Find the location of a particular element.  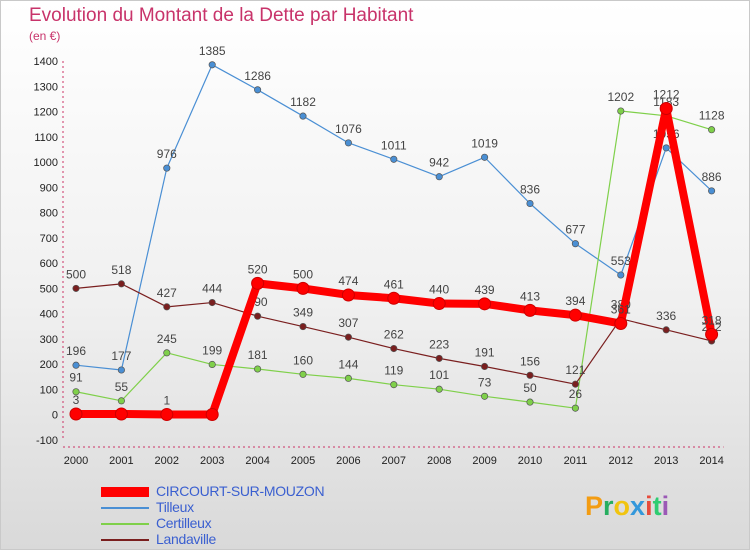

data-label: 1212 is located at coordinates (666, 95).